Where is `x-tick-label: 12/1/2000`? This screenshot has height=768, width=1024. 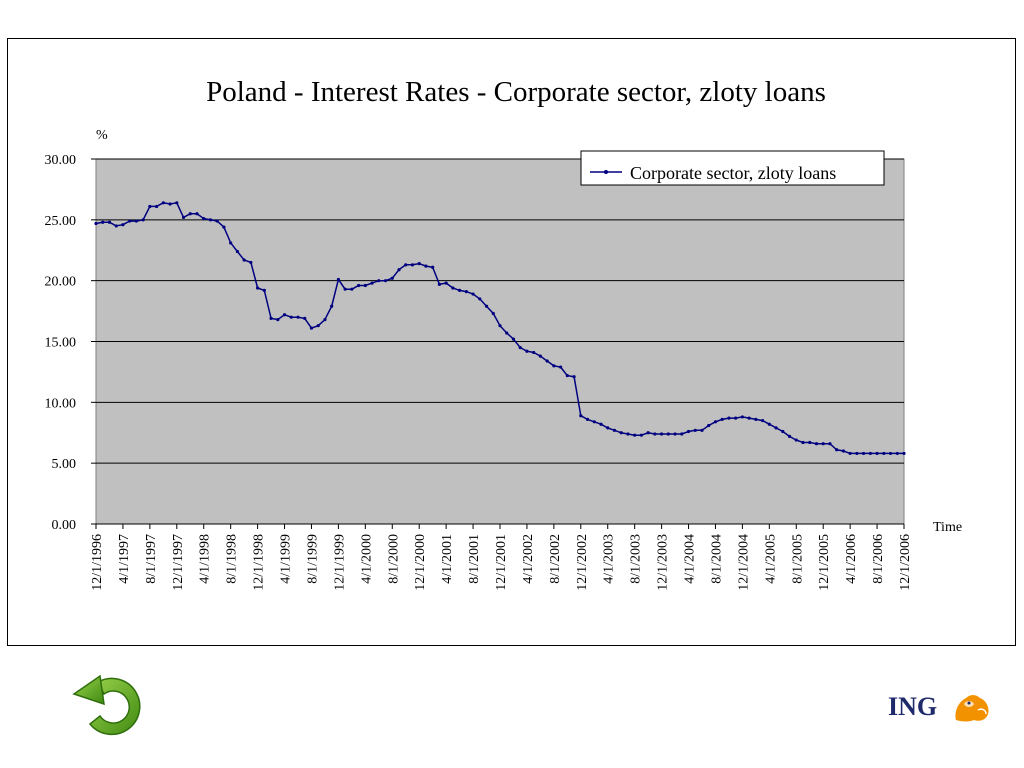 x-tick-label: 12/1/2000 is located at coordinates (420, 562).